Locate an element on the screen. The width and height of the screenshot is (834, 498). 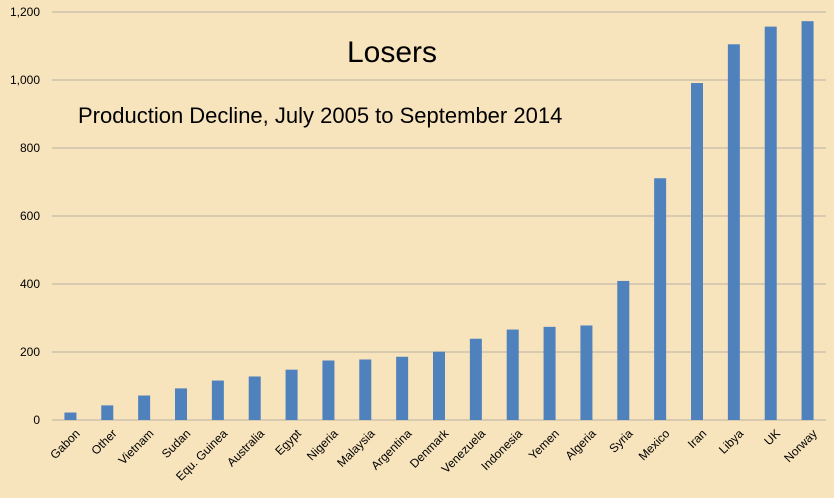
x-tick-label: Libya is located at coordinates (731, 441).